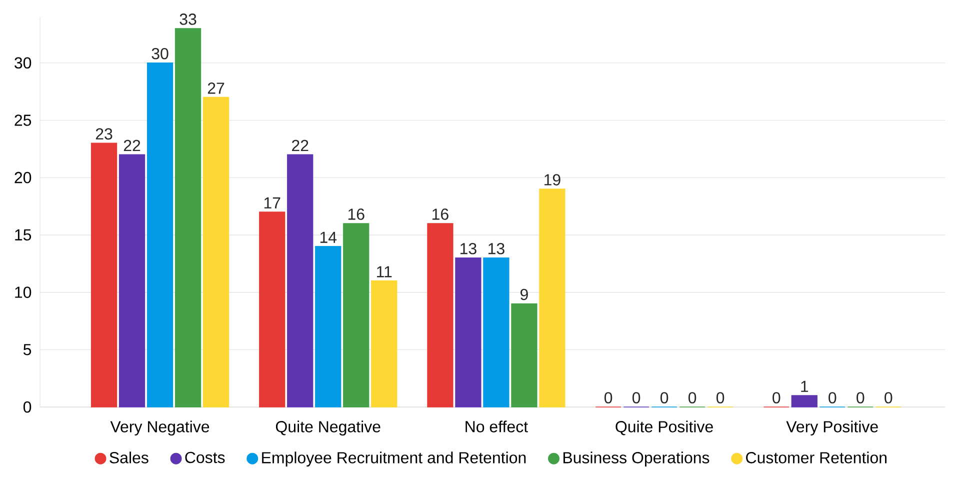  I want to click on legend-label: Business Operations, so click(636, 459).